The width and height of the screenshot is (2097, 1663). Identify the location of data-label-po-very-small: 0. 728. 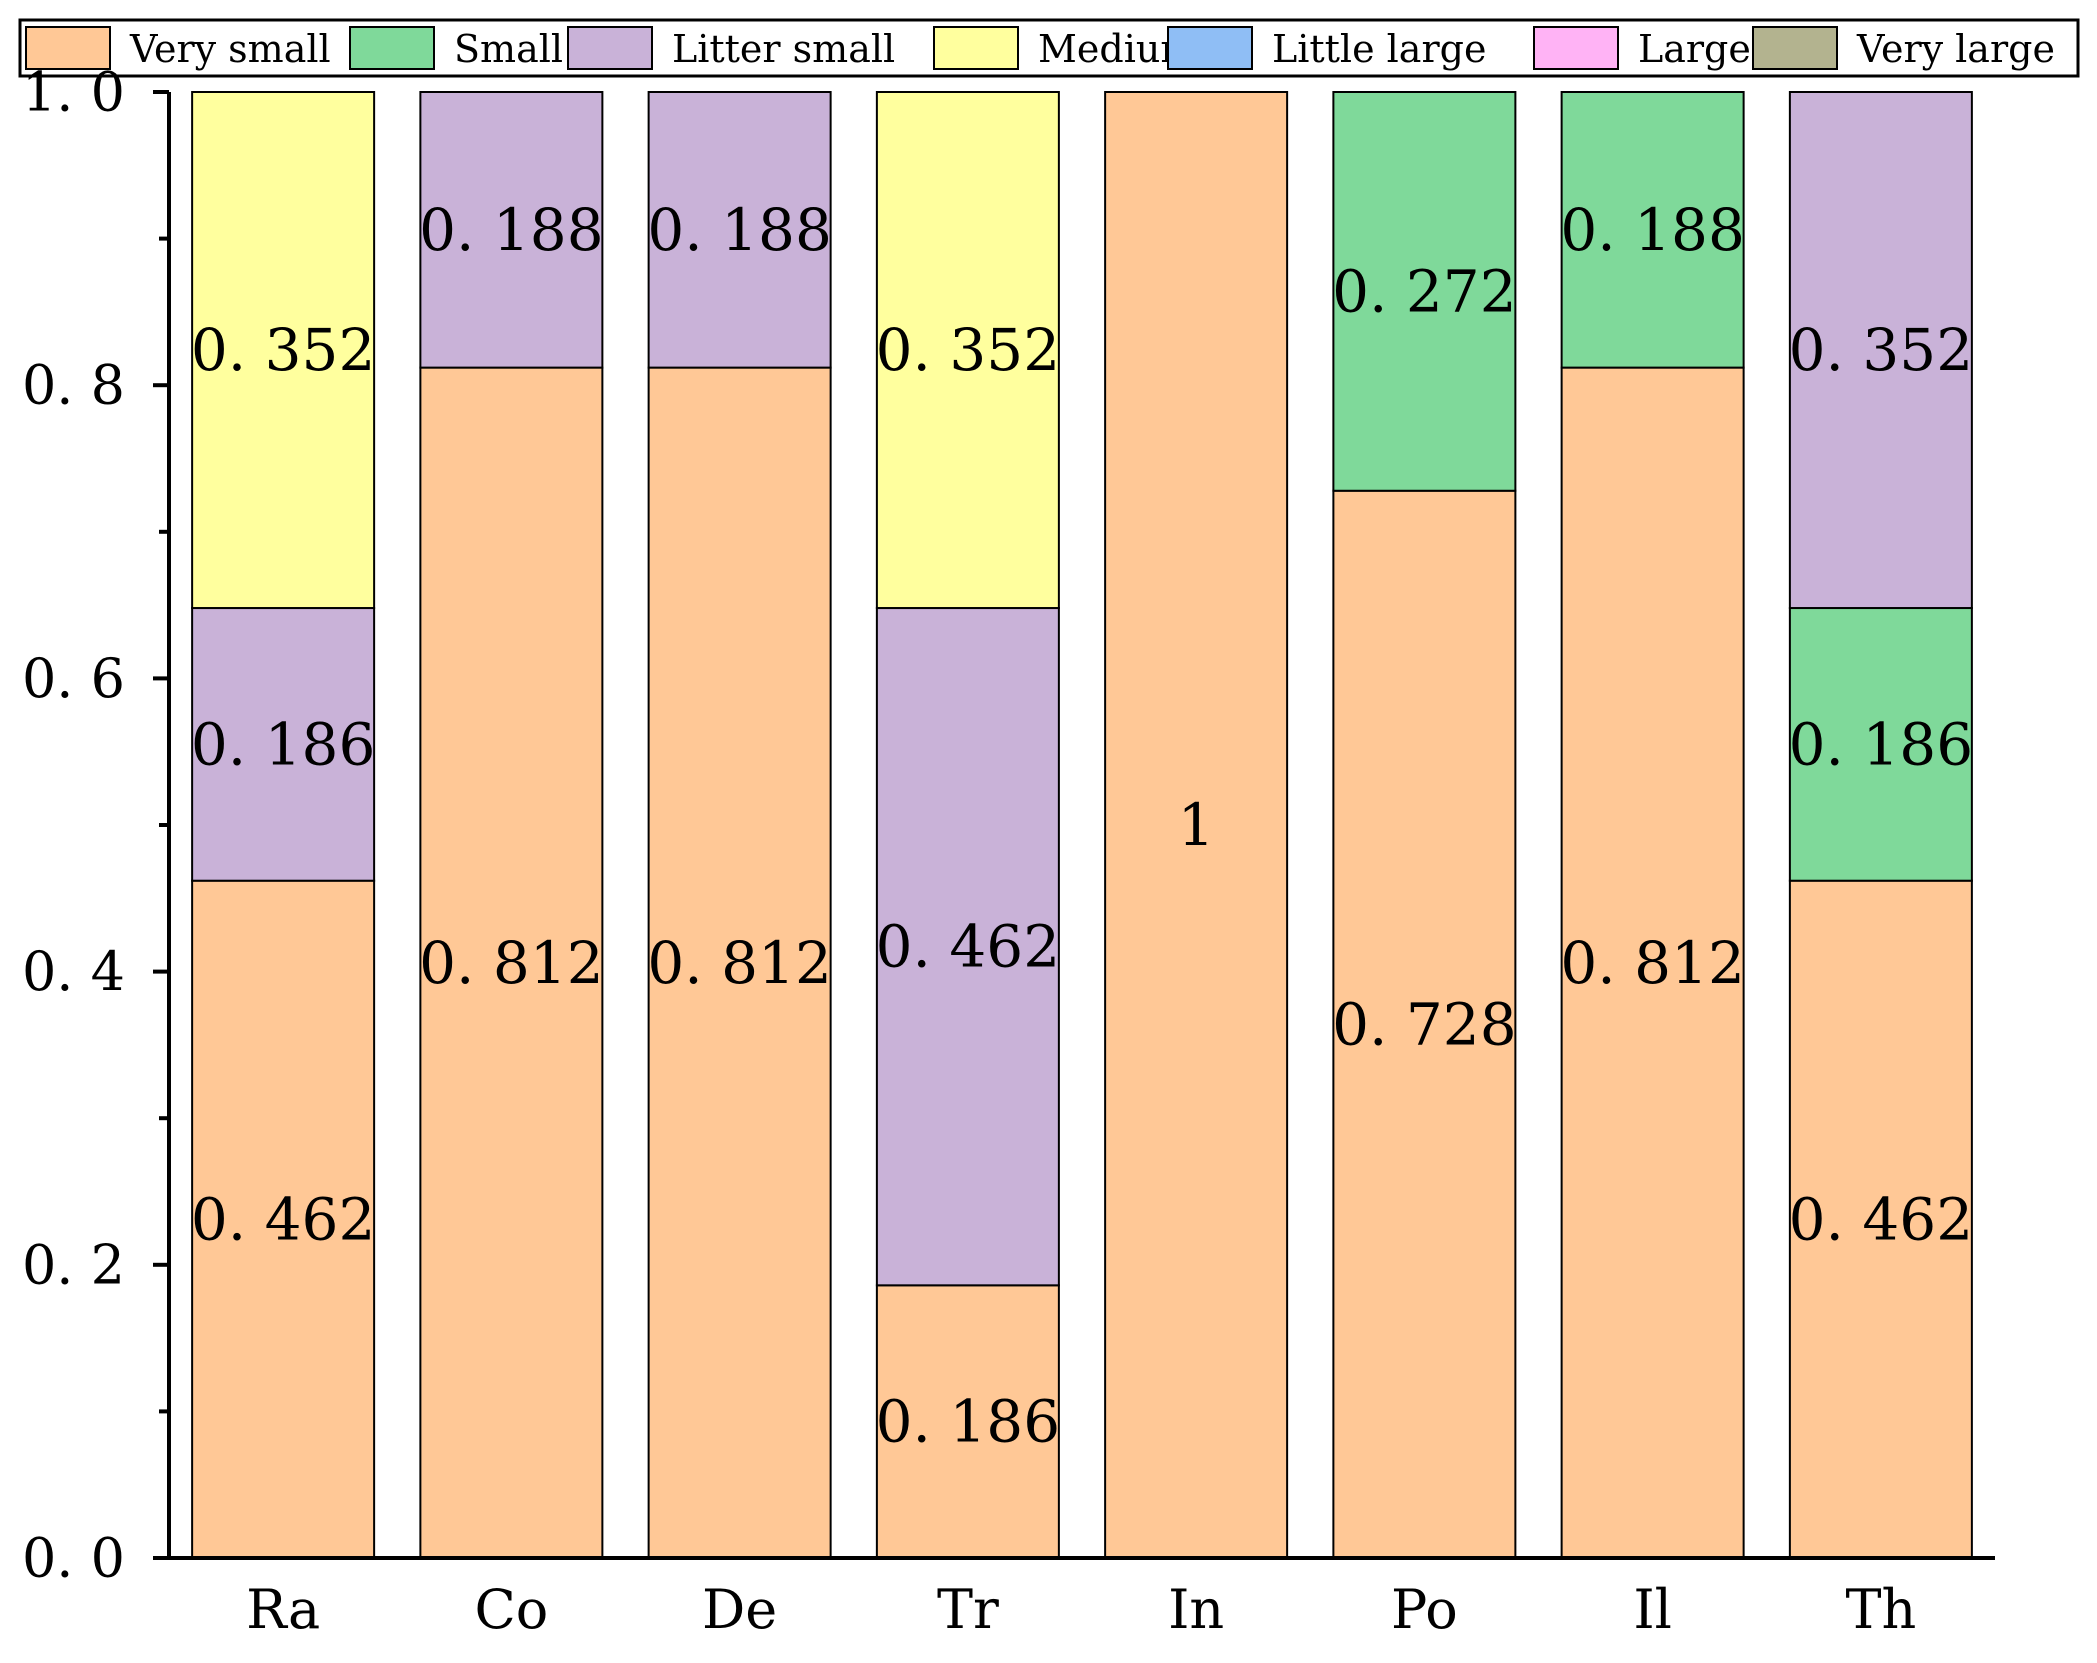
(1424, 1024).